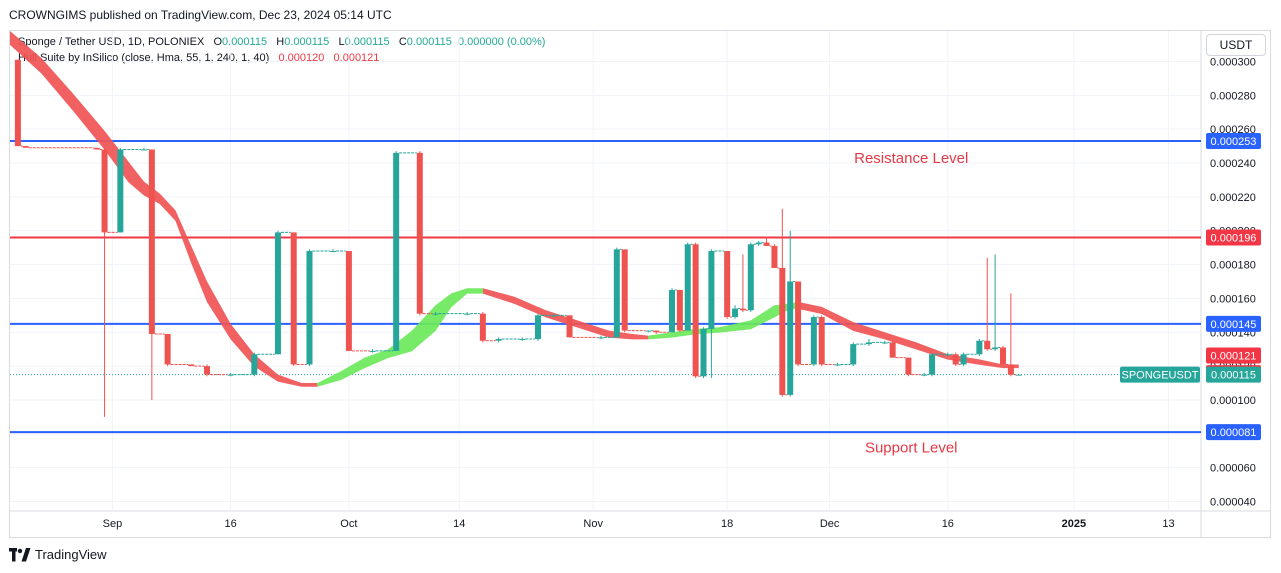 This screenshot has width=1281, height=573. I want to click on price-tick-label: 0.000040, so click(1233, 503).